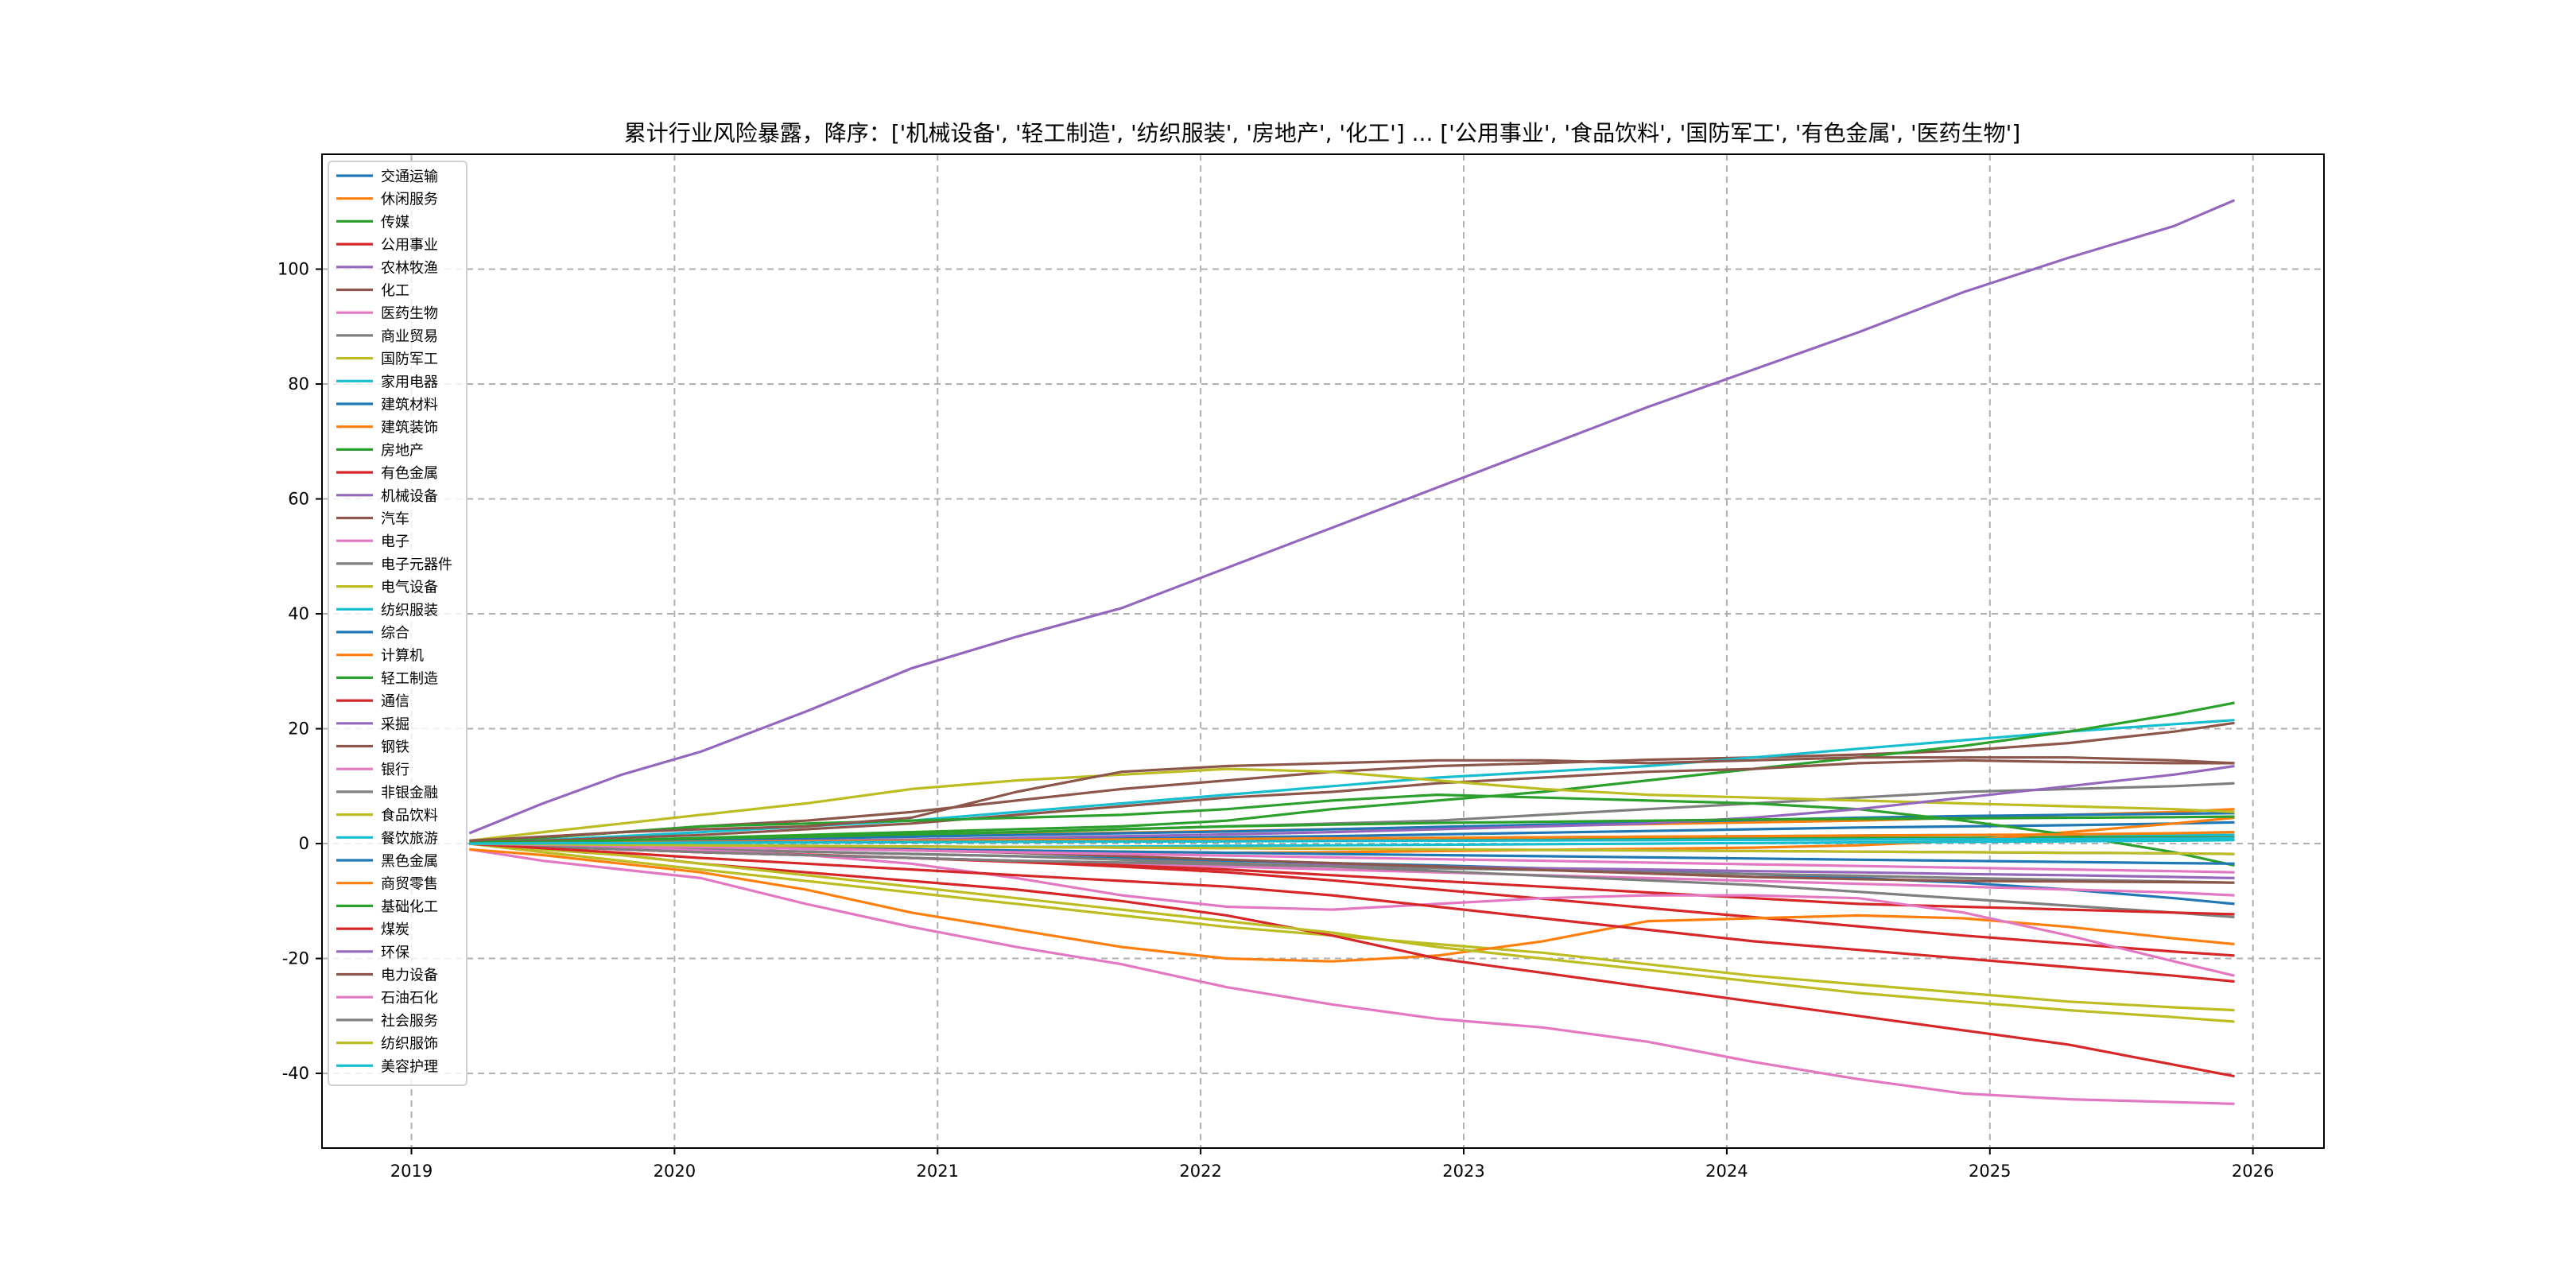 Image resolution: width=2576 pixels, height=1288 pixels. Describe the element at coordinates (410, 474) in the screenshot. I see `legend-label: 有色金属` at that location.